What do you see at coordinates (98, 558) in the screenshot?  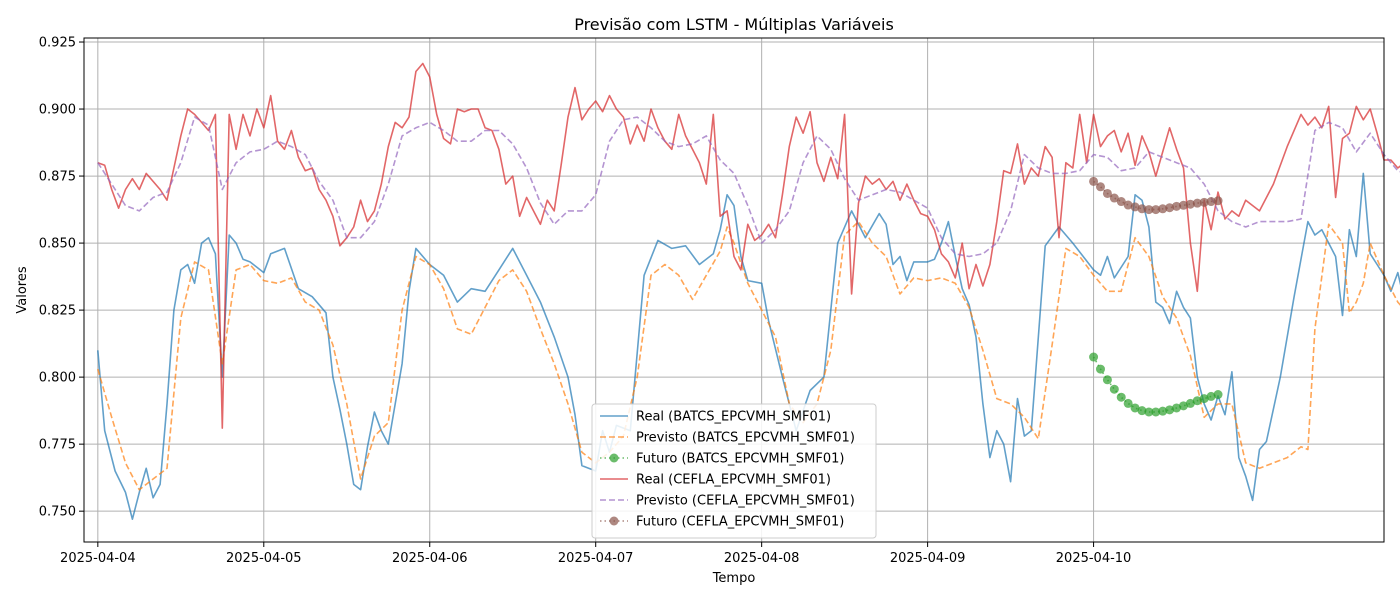 I see `x-tick-label: 2025-04-04` at bounding box center [98, 558].